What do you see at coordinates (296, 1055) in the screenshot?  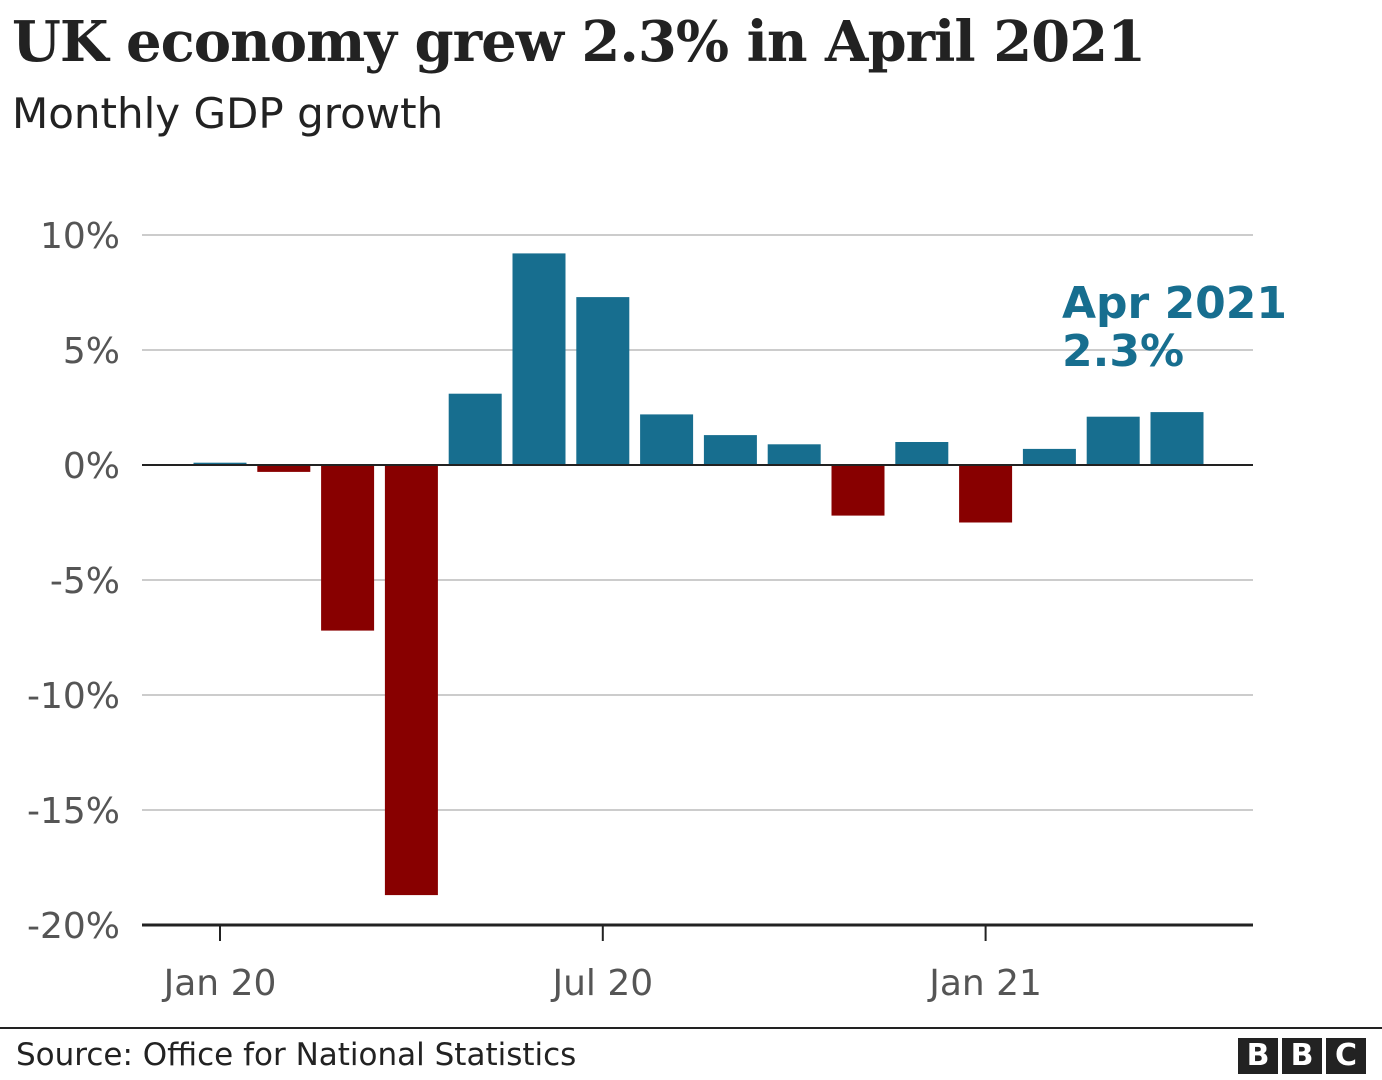 I see `source-note: Source: Office for National Statistics` at bounding box center [296, 1055].